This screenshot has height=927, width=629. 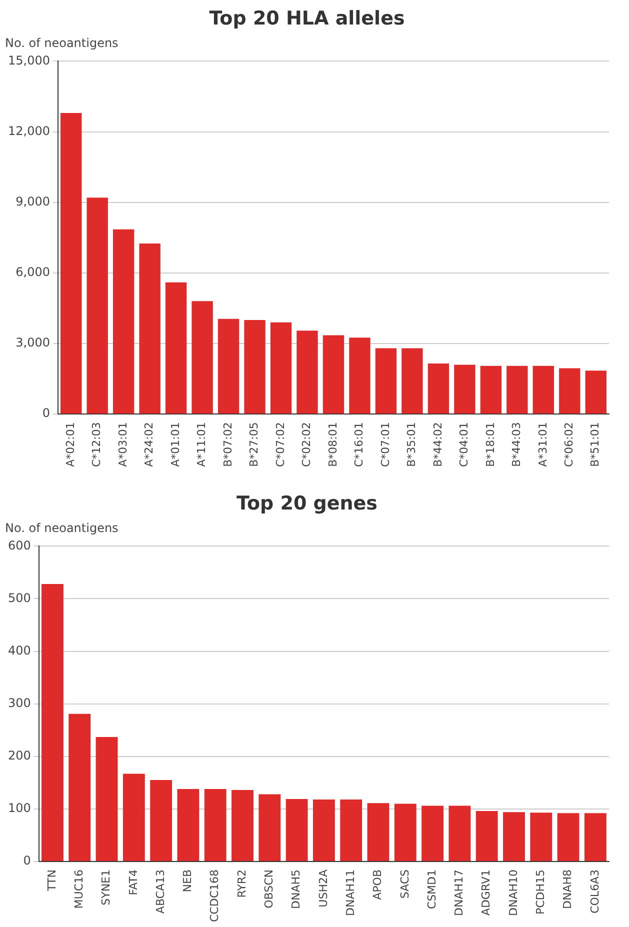 What do you see at coordinates (160, 891) in the screenshot?
I see `x-tick-label: ABCA13` at bounding box center [160, 891].